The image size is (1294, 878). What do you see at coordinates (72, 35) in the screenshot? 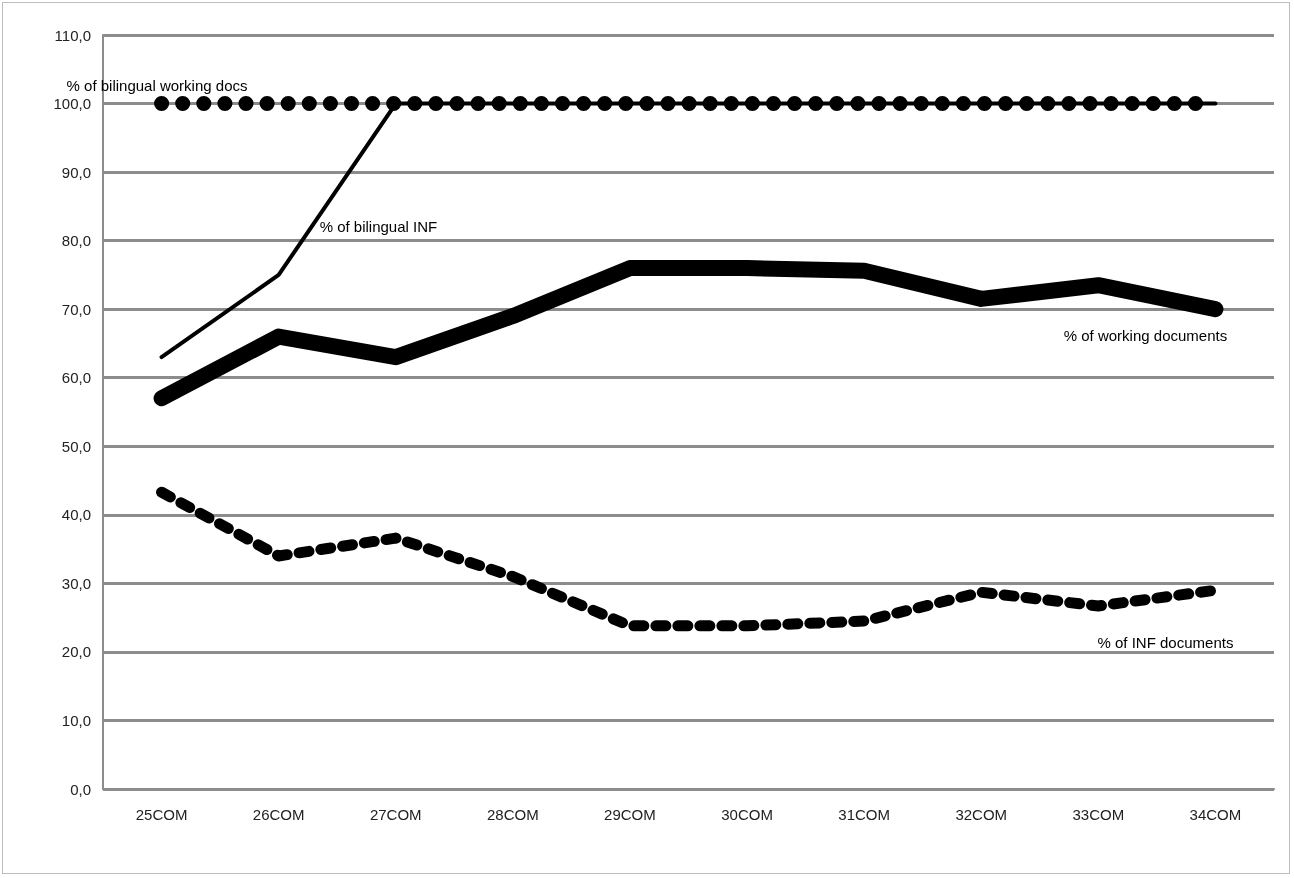
I see `y-tick-label: 110,0` at bounding box center [72, 35].